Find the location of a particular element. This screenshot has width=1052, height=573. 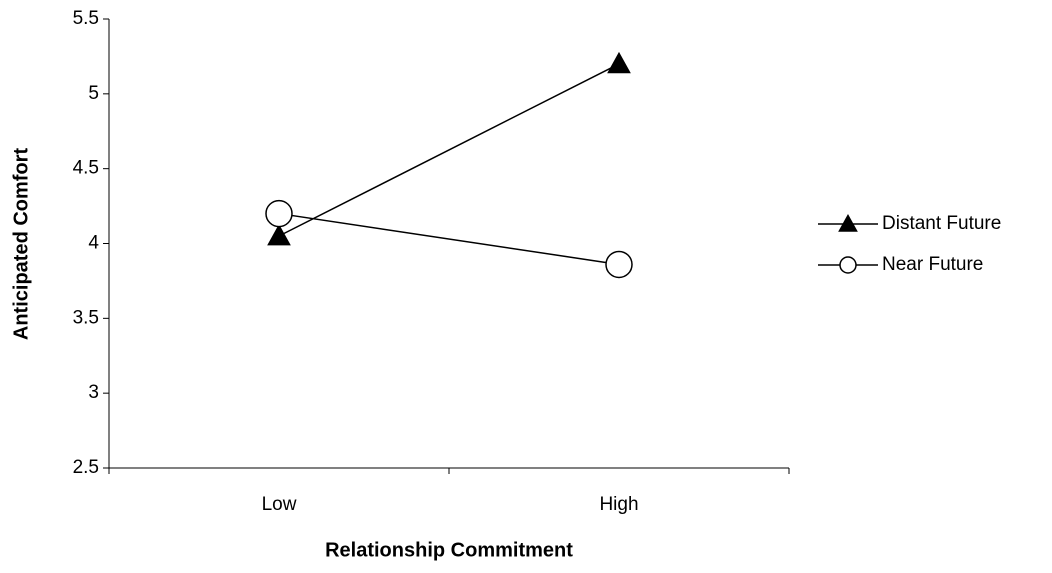

x-tick-label: Low is located at coordinates (279, 504).